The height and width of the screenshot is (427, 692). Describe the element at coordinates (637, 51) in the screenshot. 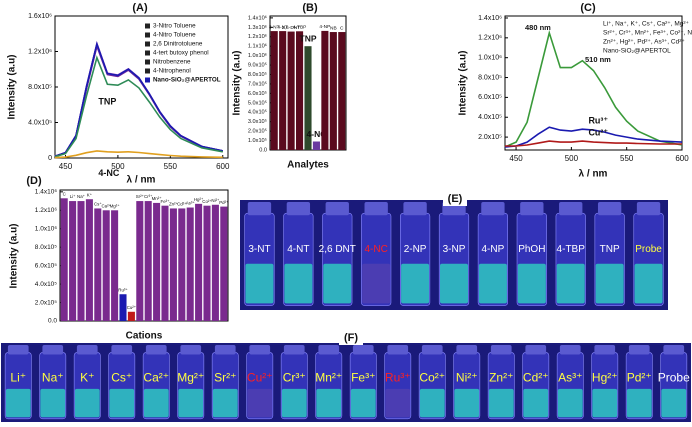

I see `legend-label: Nano-SiO₂@APERTOL` at that location.